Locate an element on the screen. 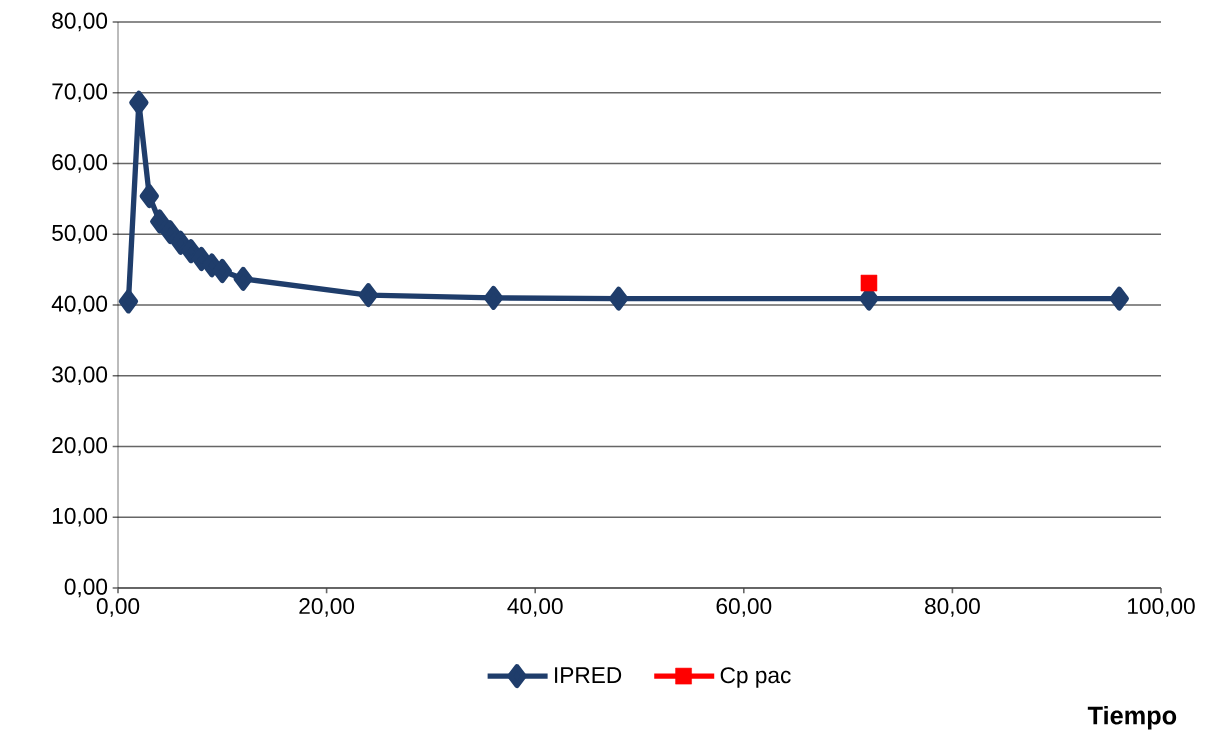  x-tick-label: 80,00 is located at coordinates (952, 607).